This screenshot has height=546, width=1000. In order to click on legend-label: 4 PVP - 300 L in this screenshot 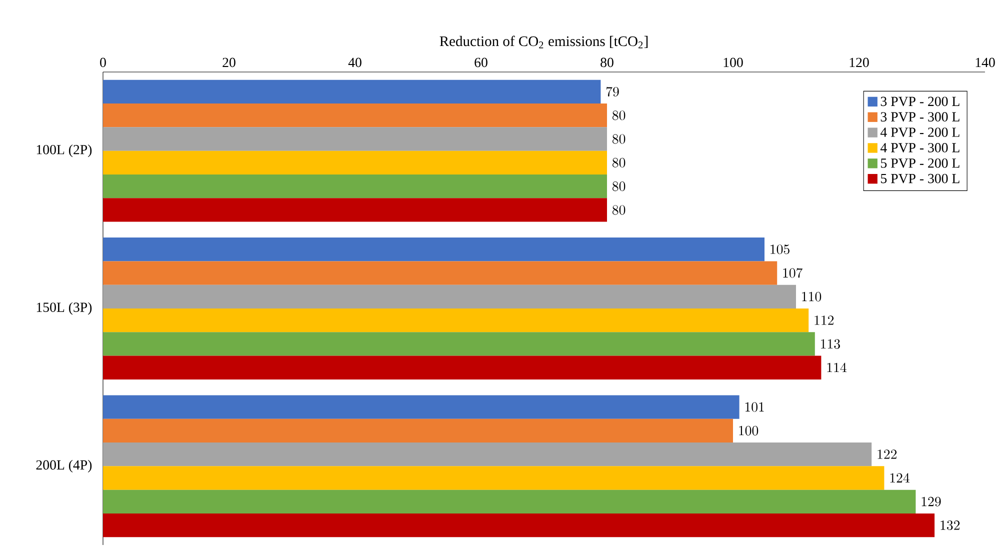, I will do `click(920, 147)`.